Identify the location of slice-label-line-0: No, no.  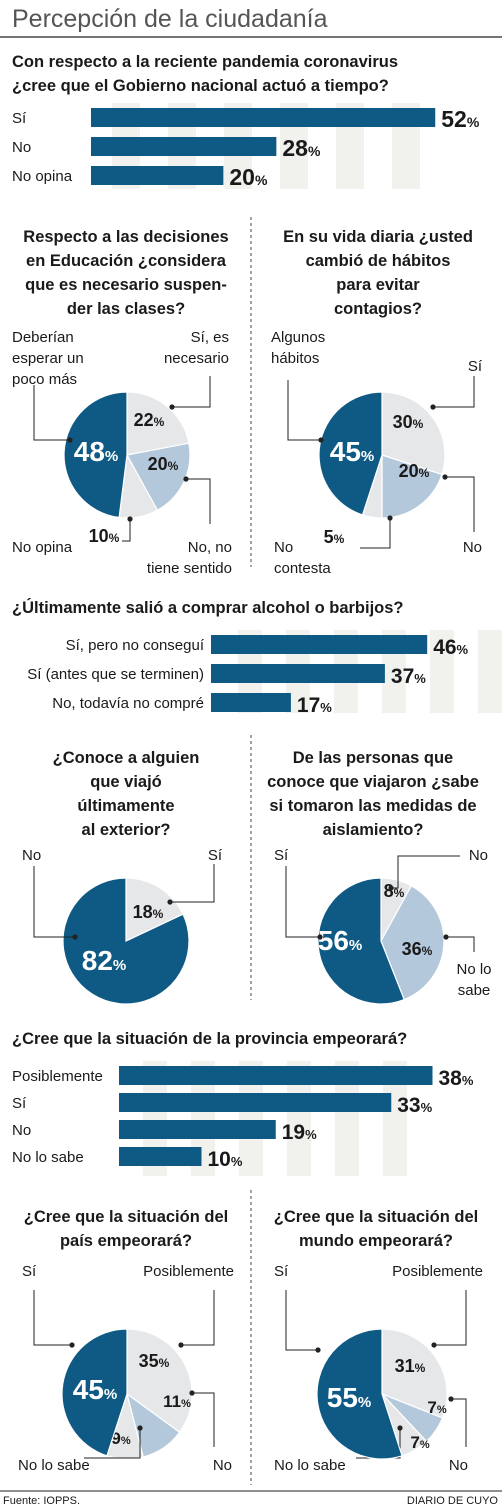
(210, 547).